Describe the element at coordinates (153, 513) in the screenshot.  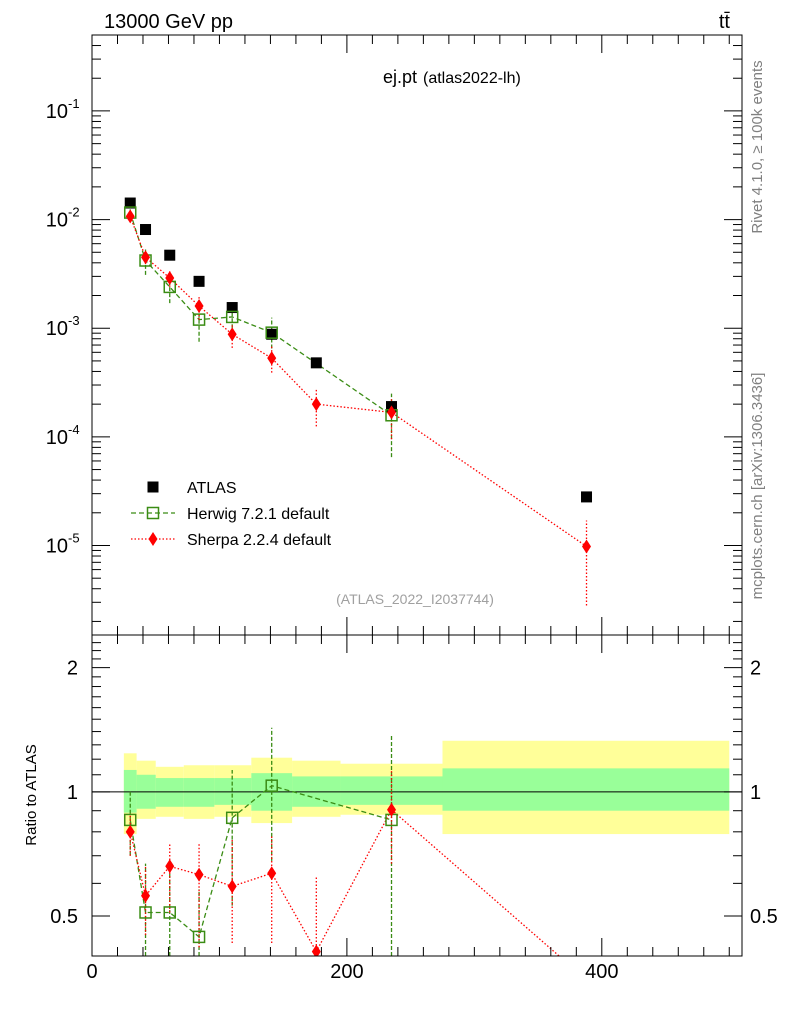
I see `legend-herwig-marker` at that location.